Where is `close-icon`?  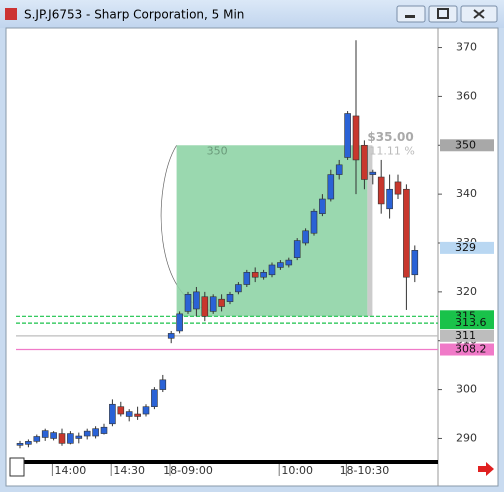
close-icon is located at coordinates (479, 14).